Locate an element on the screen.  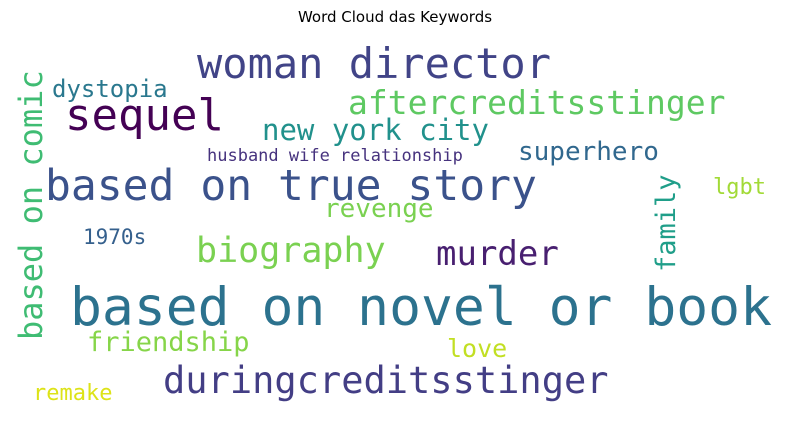
word-friendship: friendship is located at coordinates (168, 342).